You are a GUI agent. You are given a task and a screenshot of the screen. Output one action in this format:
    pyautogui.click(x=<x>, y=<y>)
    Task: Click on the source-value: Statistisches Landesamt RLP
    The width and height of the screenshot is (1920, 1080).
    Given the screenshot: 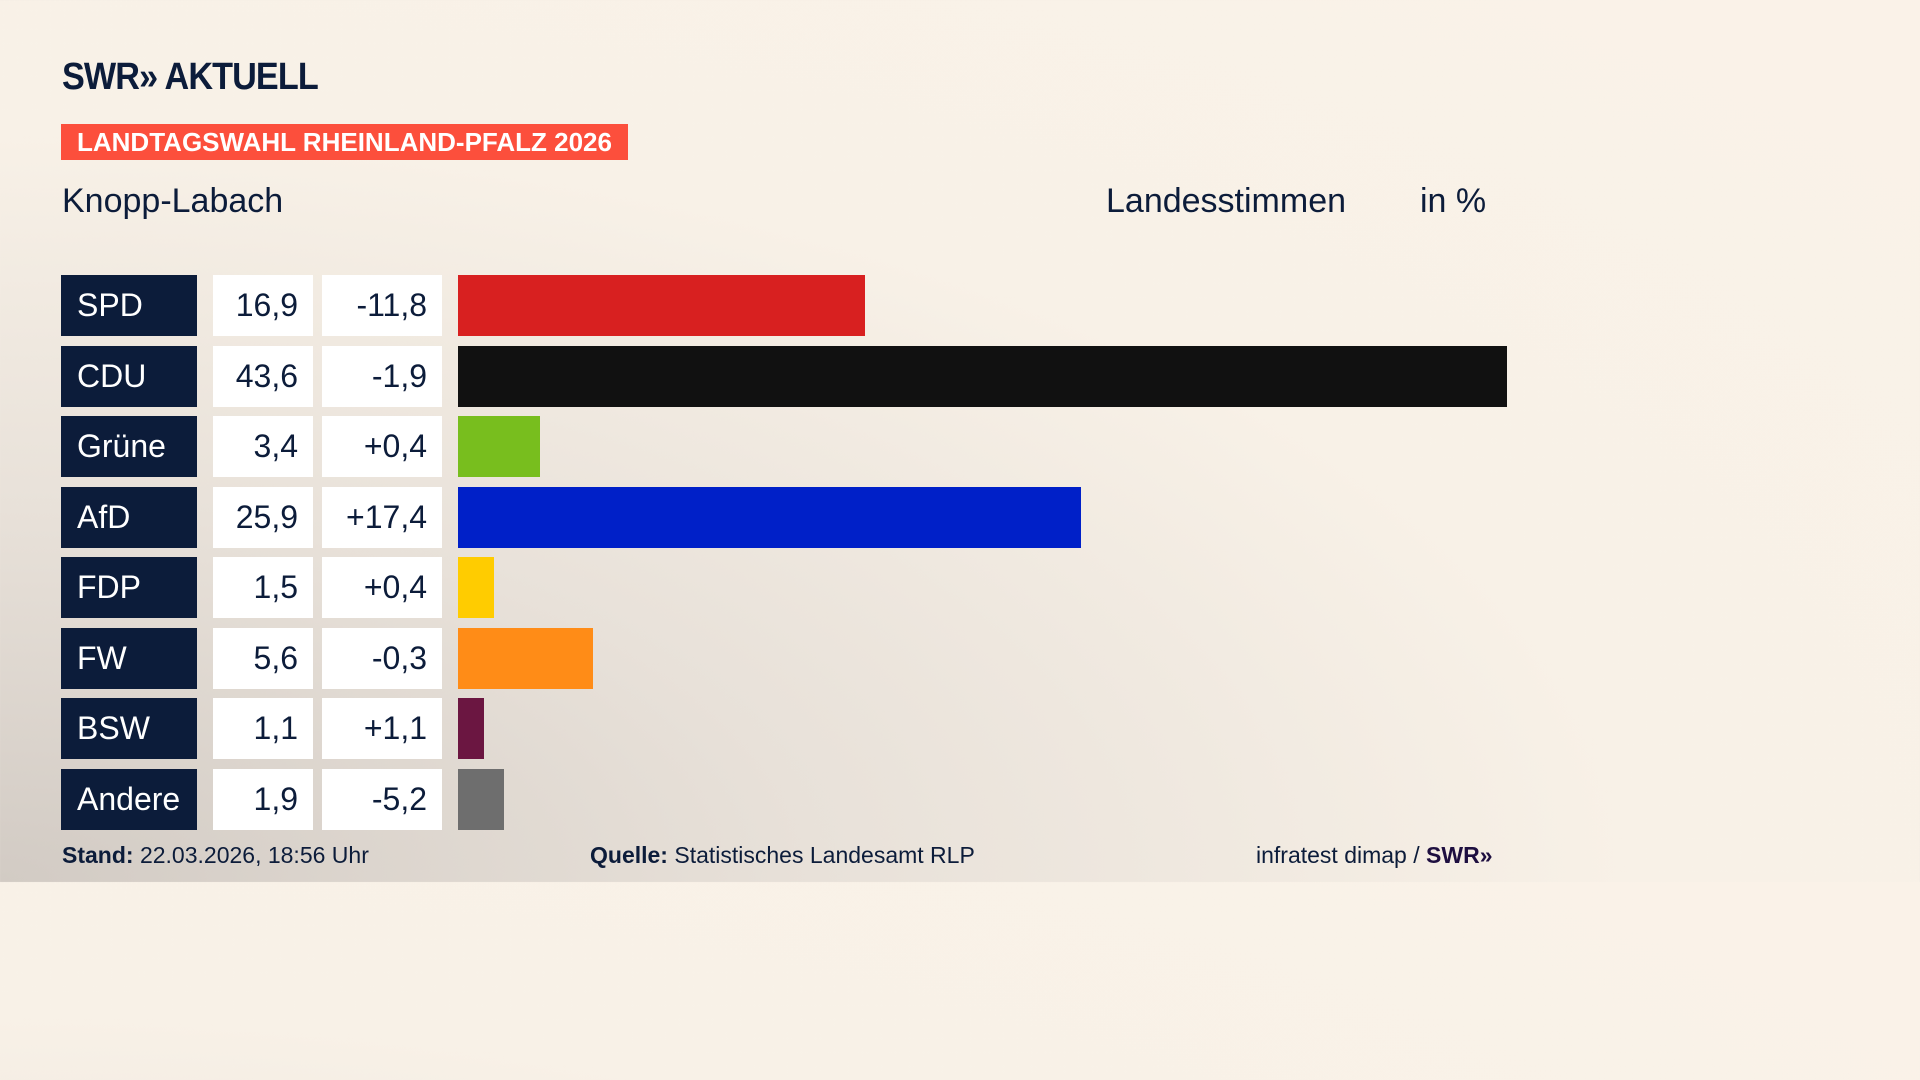 What is the action you would take?
    pyautogui.click(x=824, y=855)
    